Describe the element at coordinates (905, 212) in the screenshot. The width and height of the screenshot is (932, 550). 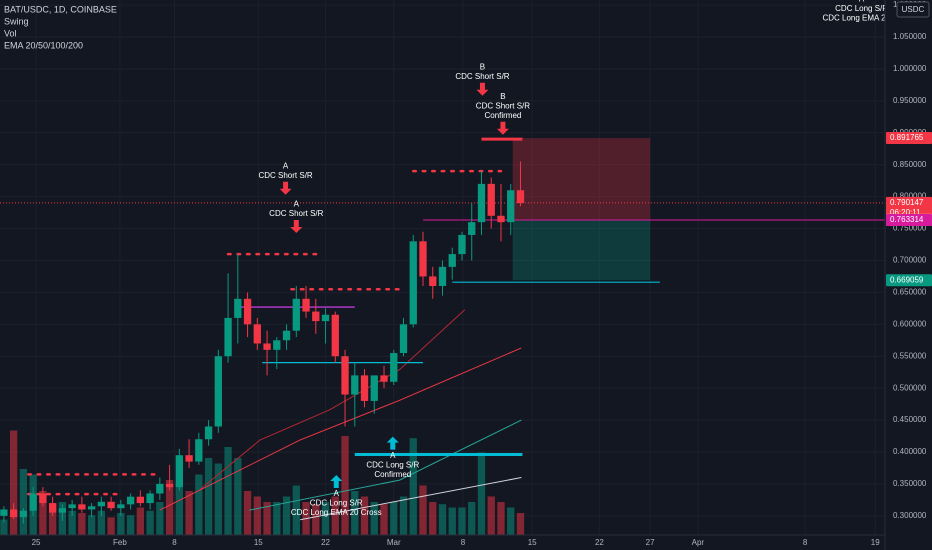
I see `price-countdown: 06:20:11` at that location.